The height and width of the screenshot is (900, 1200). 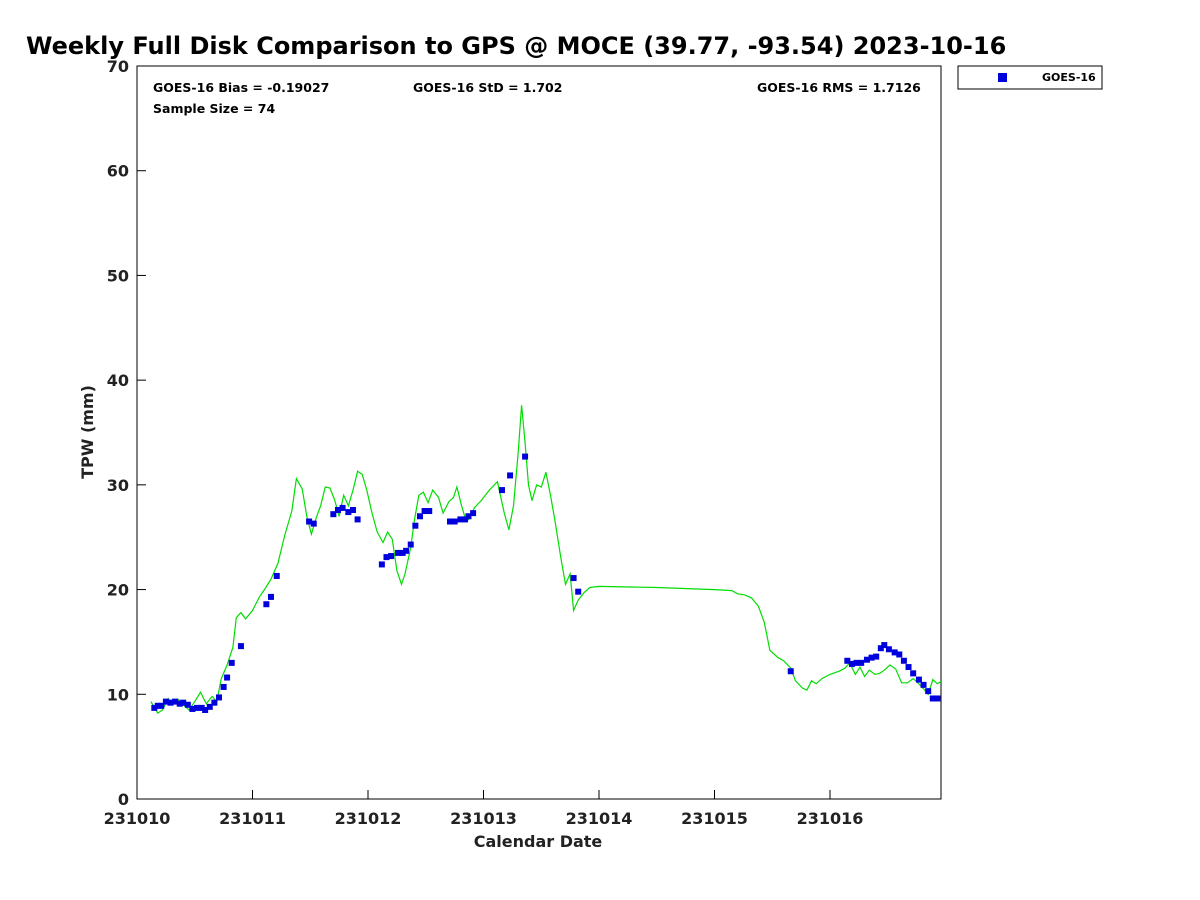 What do you see at coordinates (118, 380) in the screenshot?
I see `y-tick-label: 40` at bounding box center [118, 380].